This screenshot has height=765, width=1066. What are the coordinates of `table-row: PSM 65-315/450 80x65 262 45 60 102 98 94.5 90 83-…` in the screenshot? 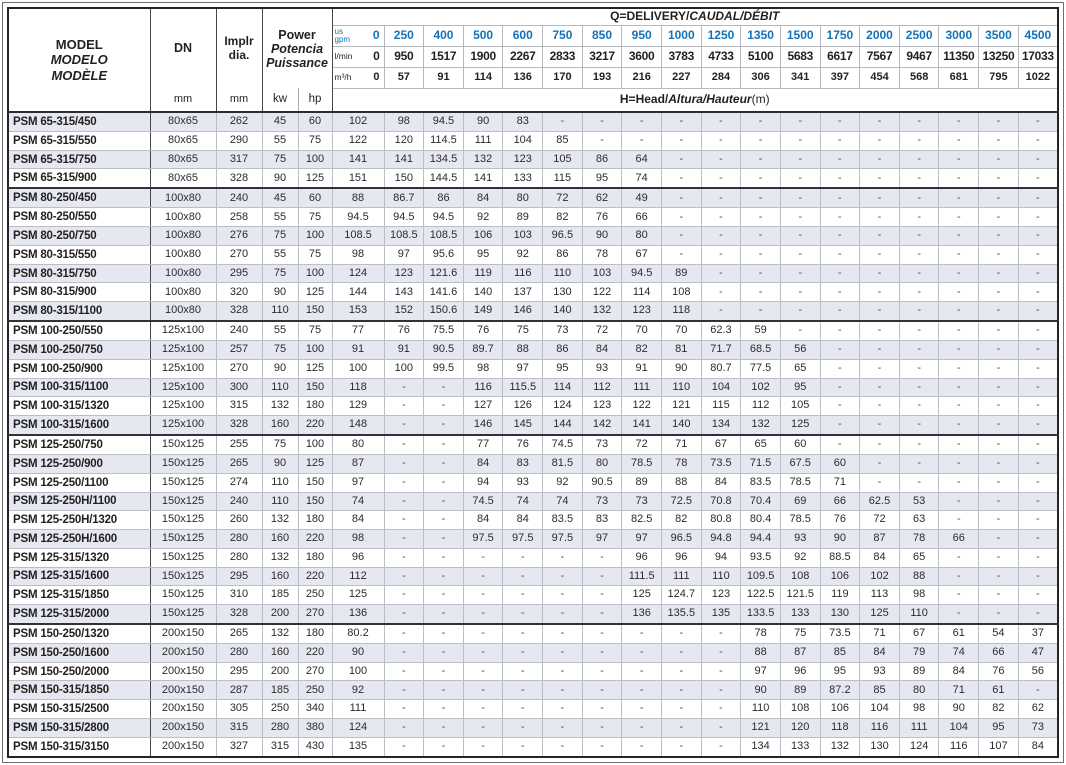 It's located at (533, 121).